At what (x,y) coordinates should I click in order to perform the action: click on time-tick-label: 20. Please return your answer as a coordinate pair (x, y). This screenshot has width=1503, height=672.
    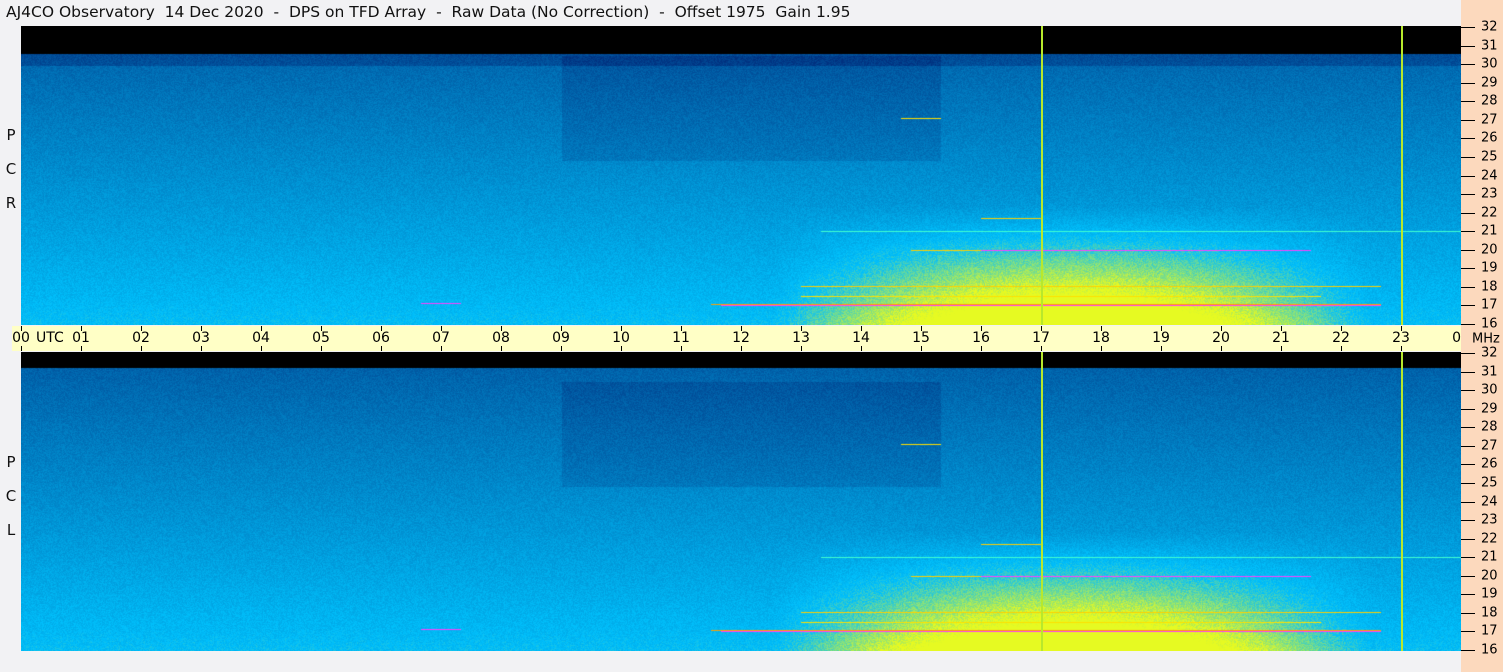
    Looking at the image, I should click on (1221, 338).